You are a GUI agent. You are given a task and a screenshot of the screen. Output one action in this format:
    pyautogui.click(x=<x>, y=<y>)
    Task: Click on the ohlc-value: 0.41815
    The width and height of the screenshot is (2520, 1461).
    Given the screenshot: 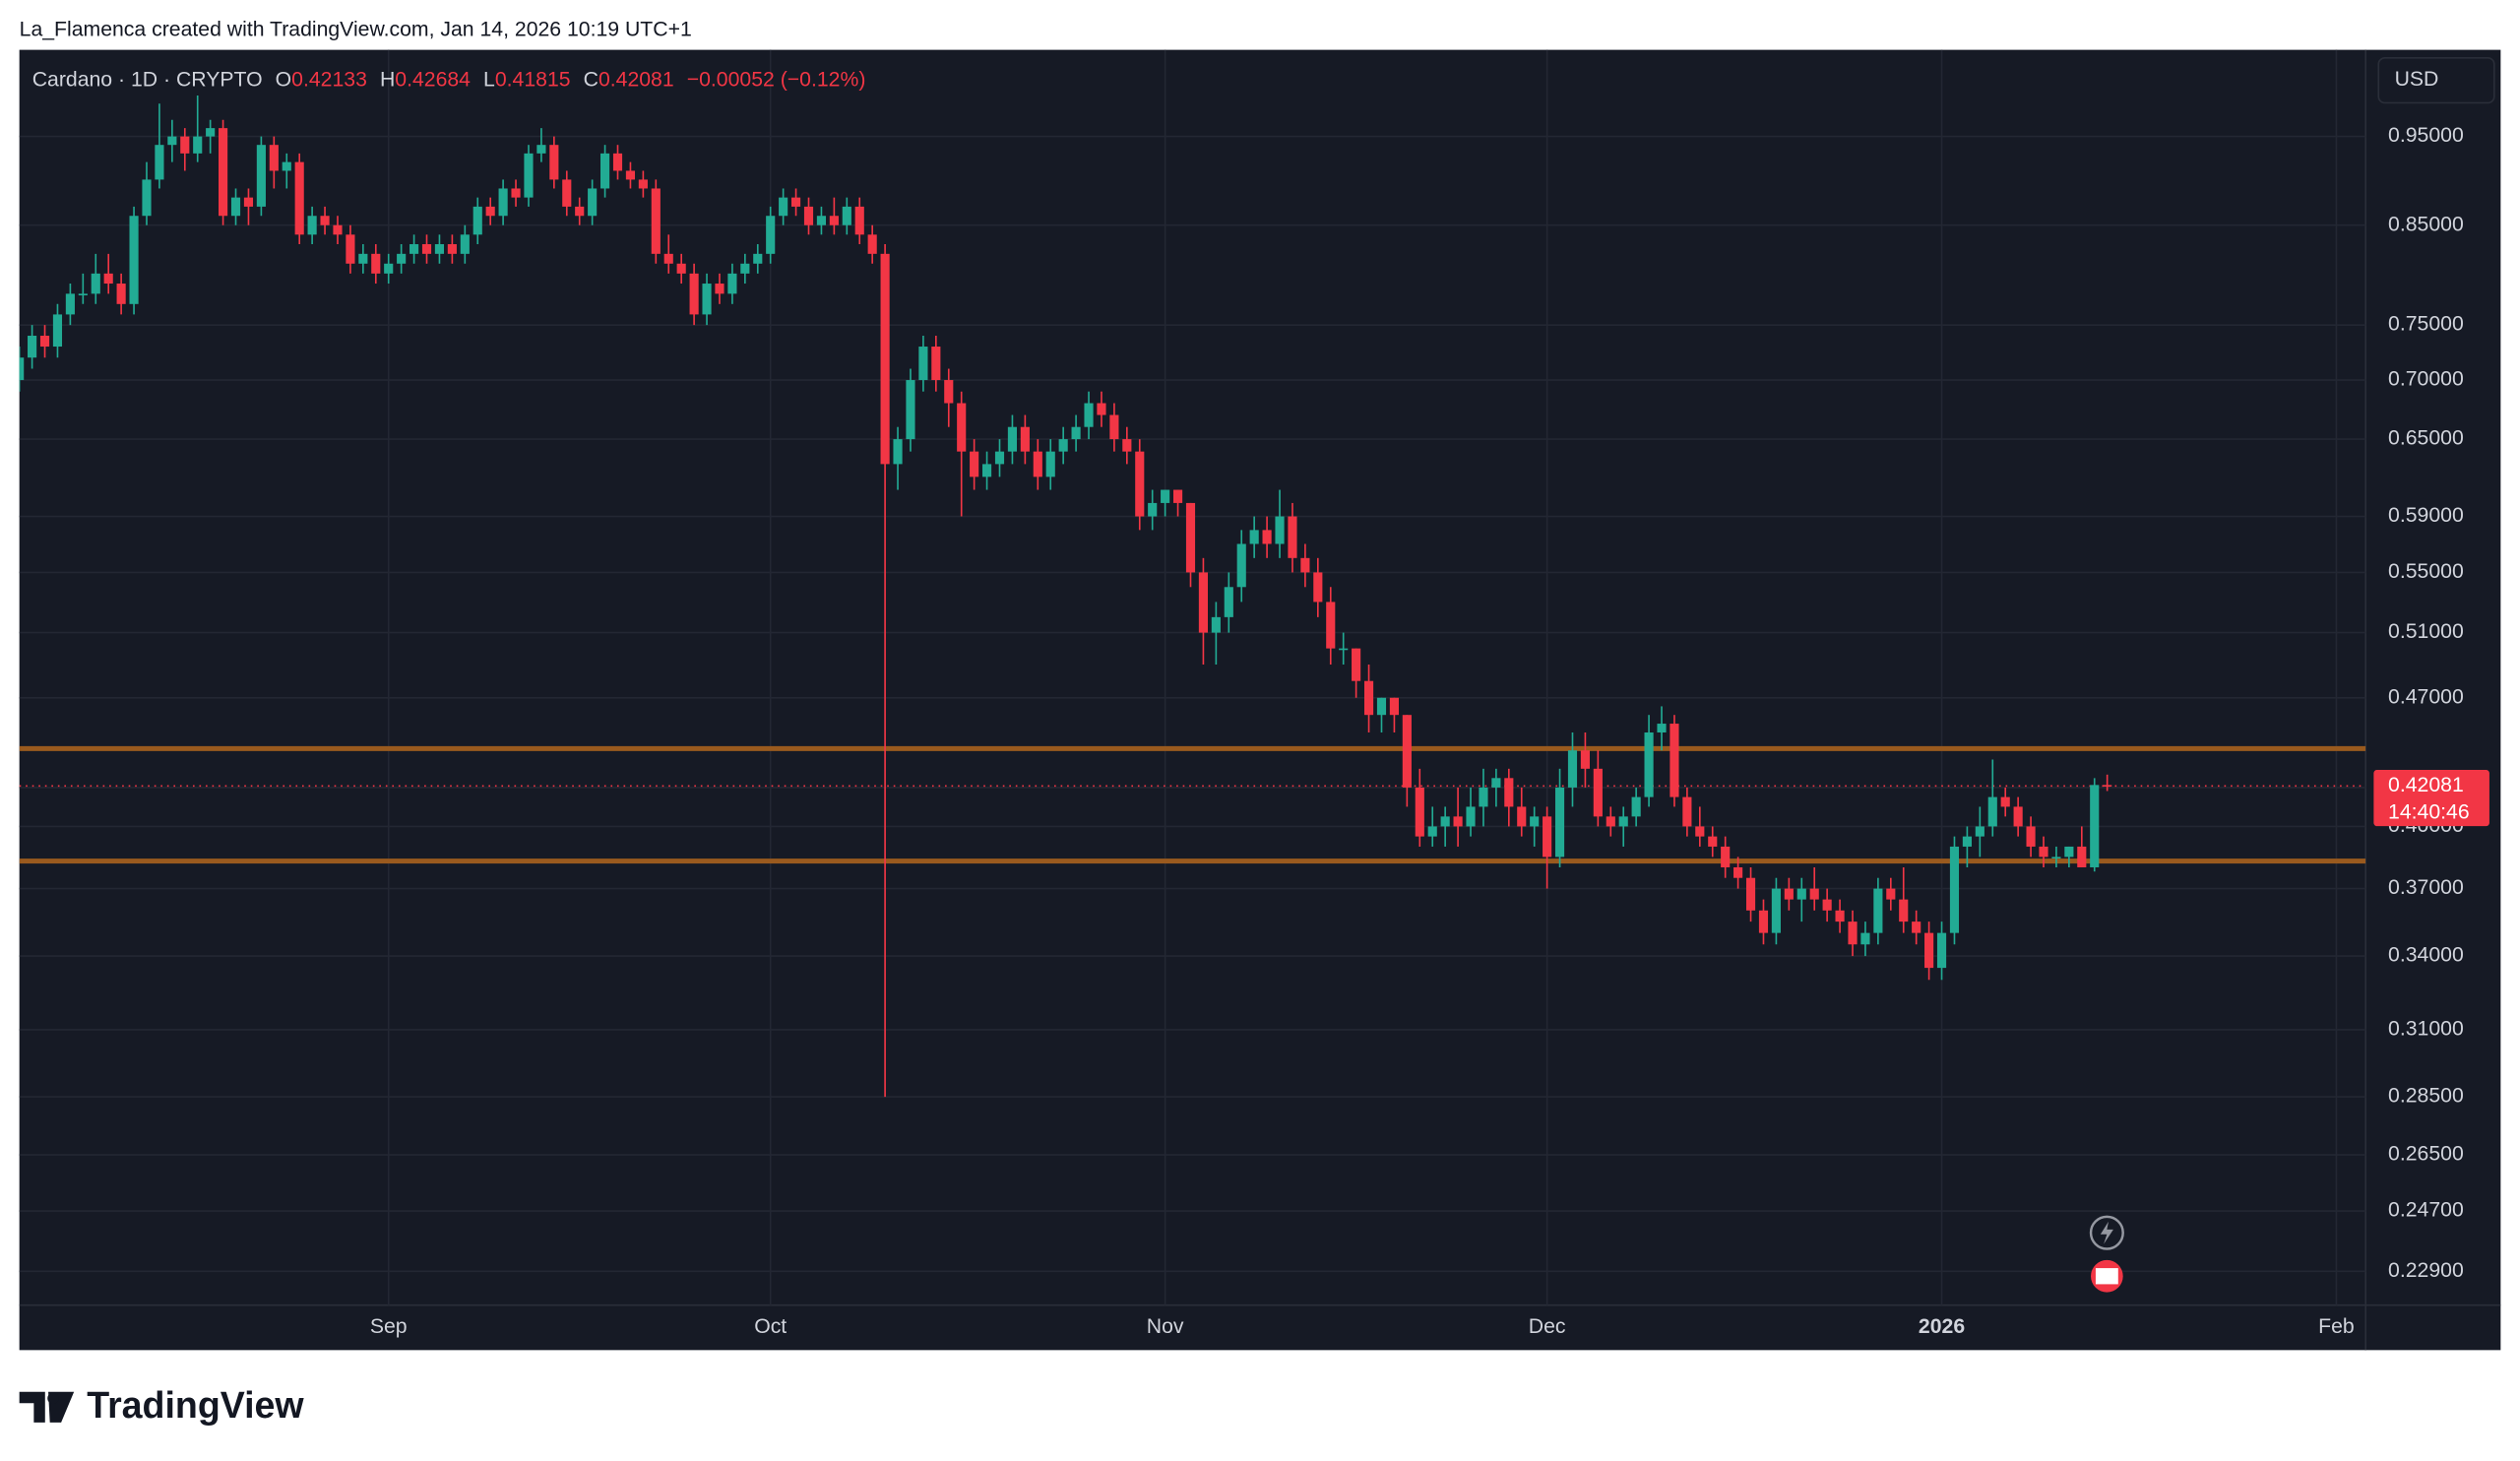 What is the action you would take?
    pyautogui.click(x=533, y=79)
    